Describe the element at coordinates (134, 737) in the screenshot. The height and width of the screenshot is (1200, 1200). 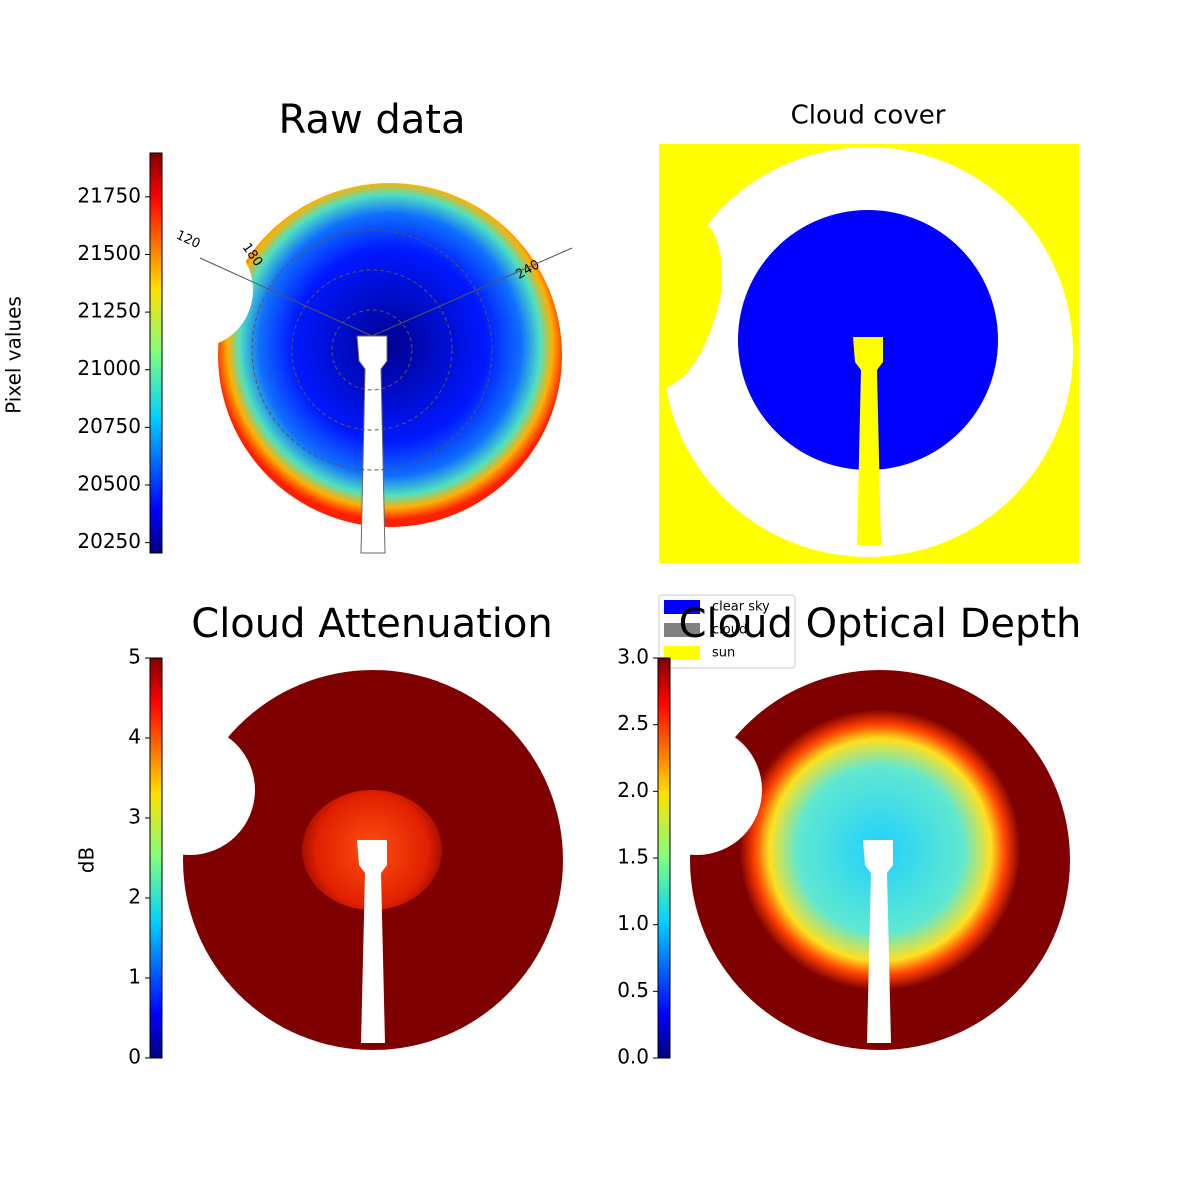
I see `colorbar-tick-label: 4` at that location.